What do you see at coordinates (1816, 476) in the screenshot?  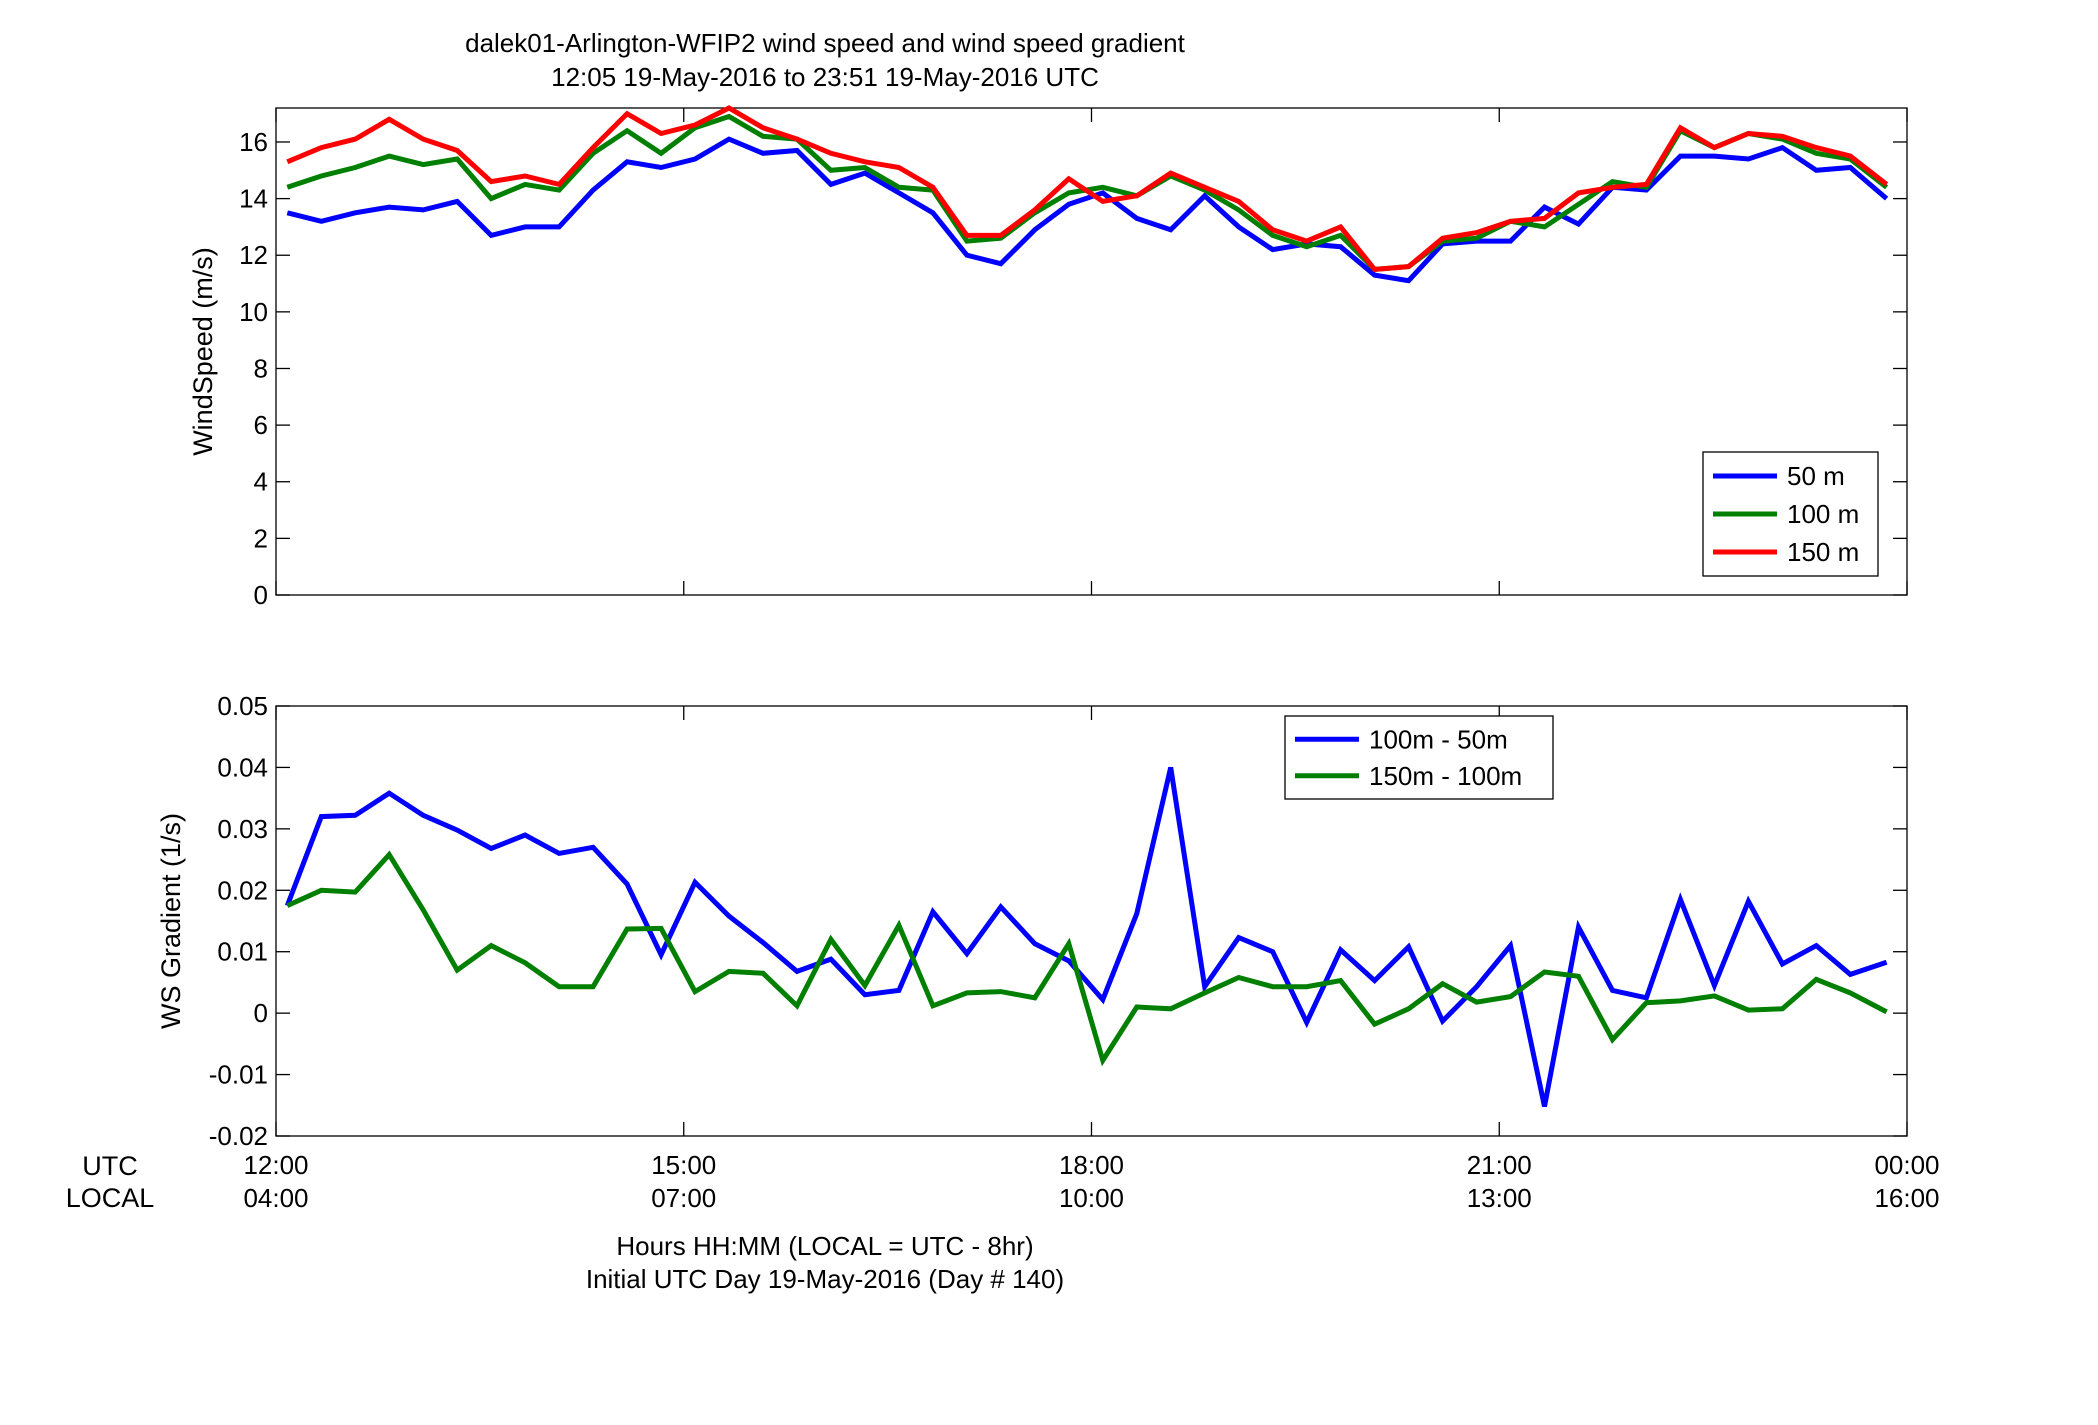 I see `legend-label: 50 m` at bounding box center [1816, 476].